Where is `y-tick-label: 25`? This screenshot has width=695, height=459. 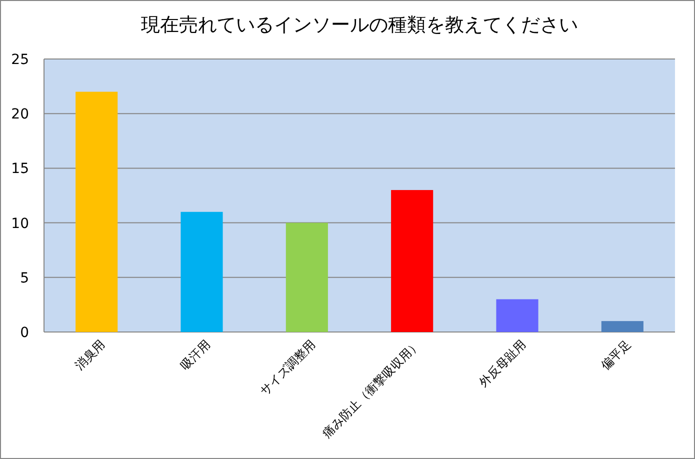 y-tick-label: 25 is located at coordinates (20, 60).